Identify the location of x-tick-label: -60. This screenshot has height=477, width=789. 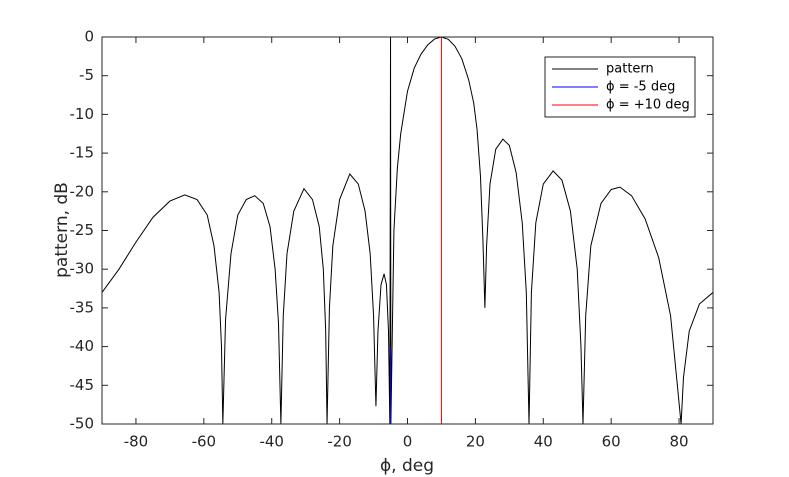
(204, 442).